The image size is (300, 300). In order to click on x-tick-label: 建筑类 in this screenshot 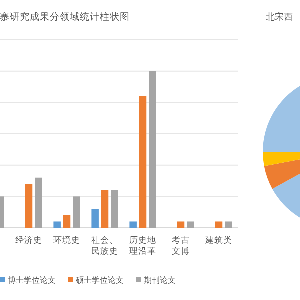, I will do `click(218, 240)`.